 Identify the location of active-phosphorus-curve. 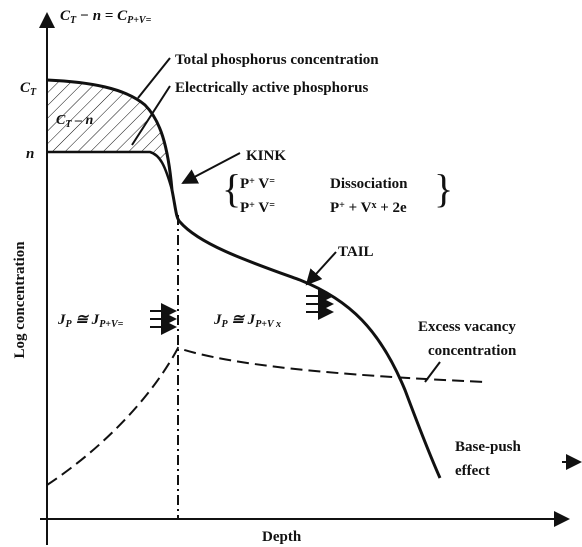
(110, 170).